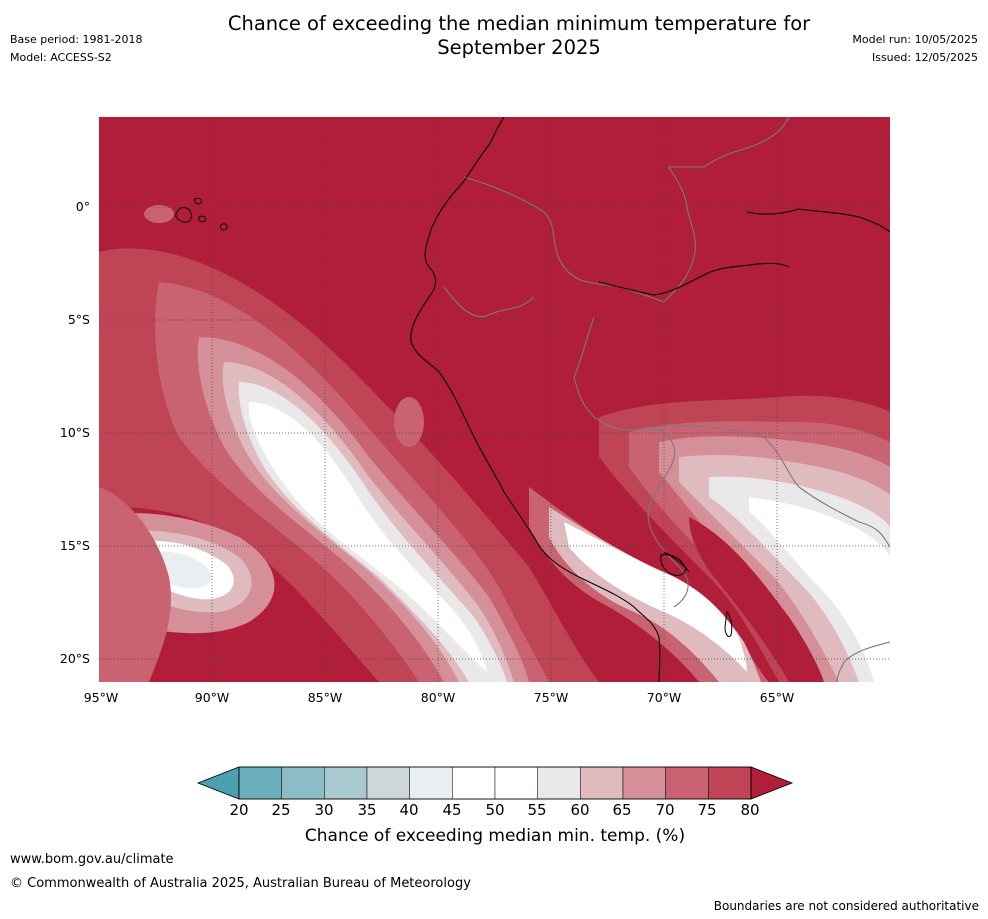 This screenshot has width=988, height=919. I want to click on contour-red-tongue, so click(756, 599).